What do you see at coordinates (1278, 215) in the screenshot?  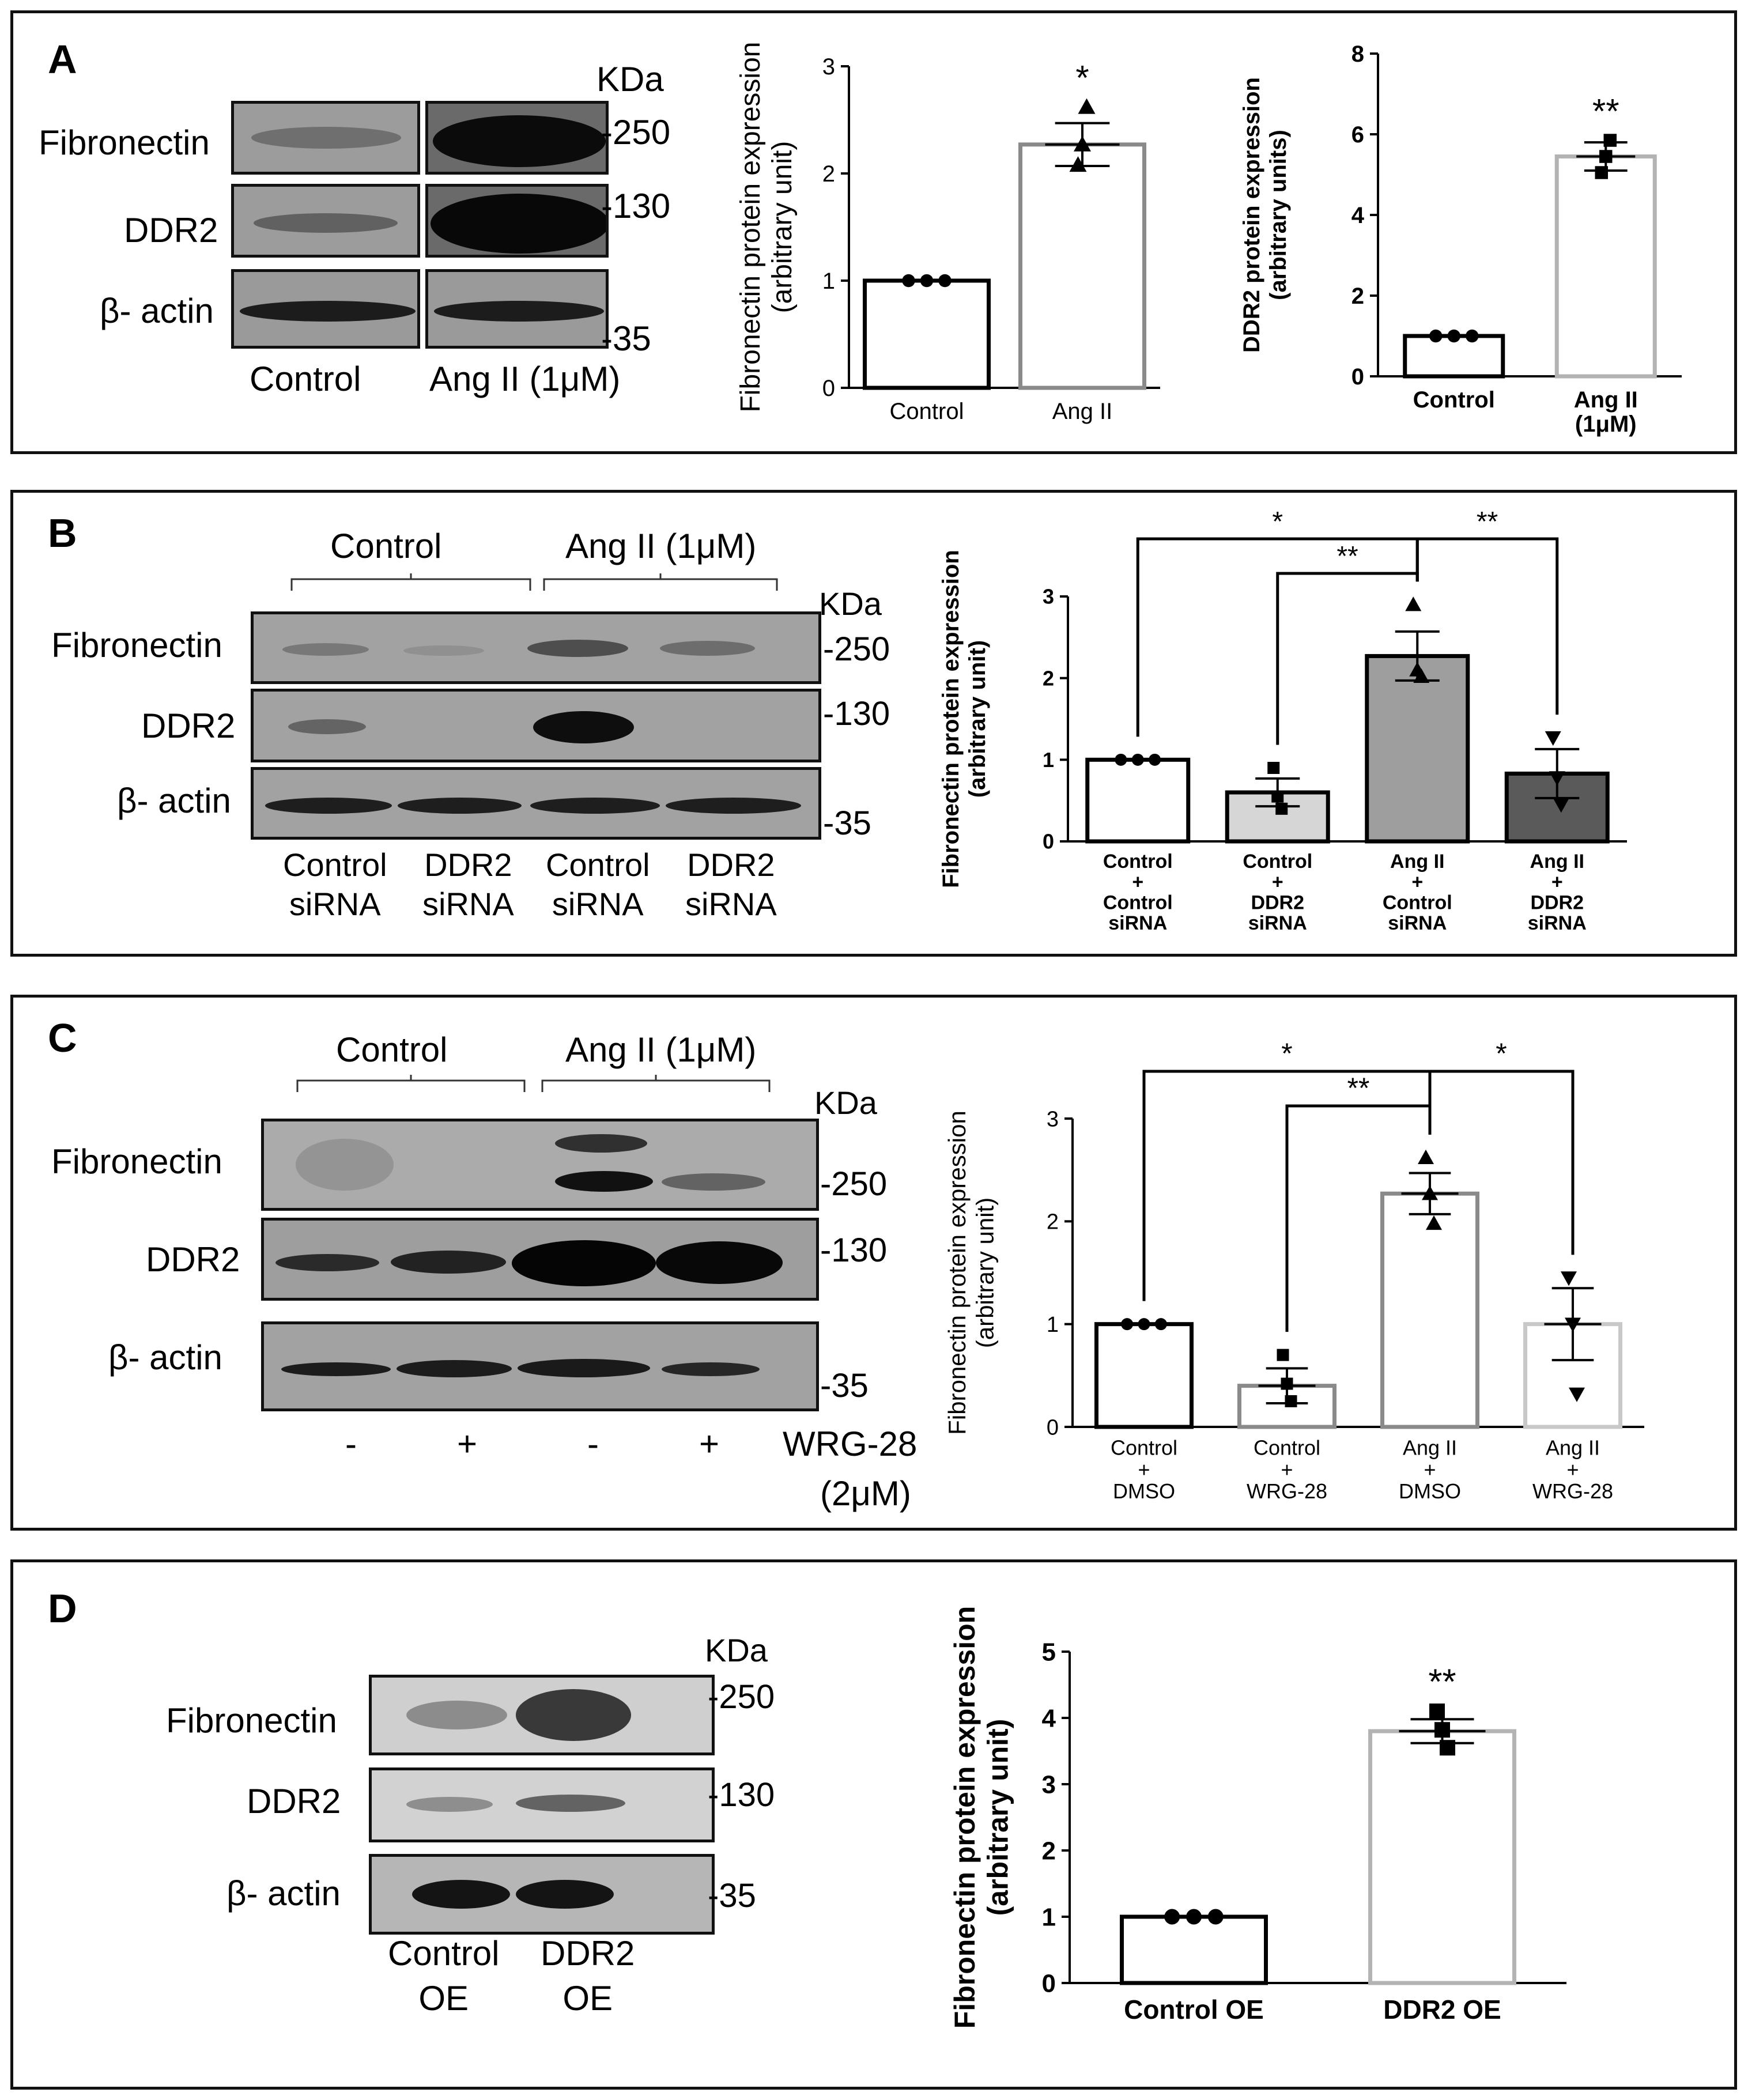 I see `y-axis-label: (arbitrary units)` at bounding box center [1278, 215].